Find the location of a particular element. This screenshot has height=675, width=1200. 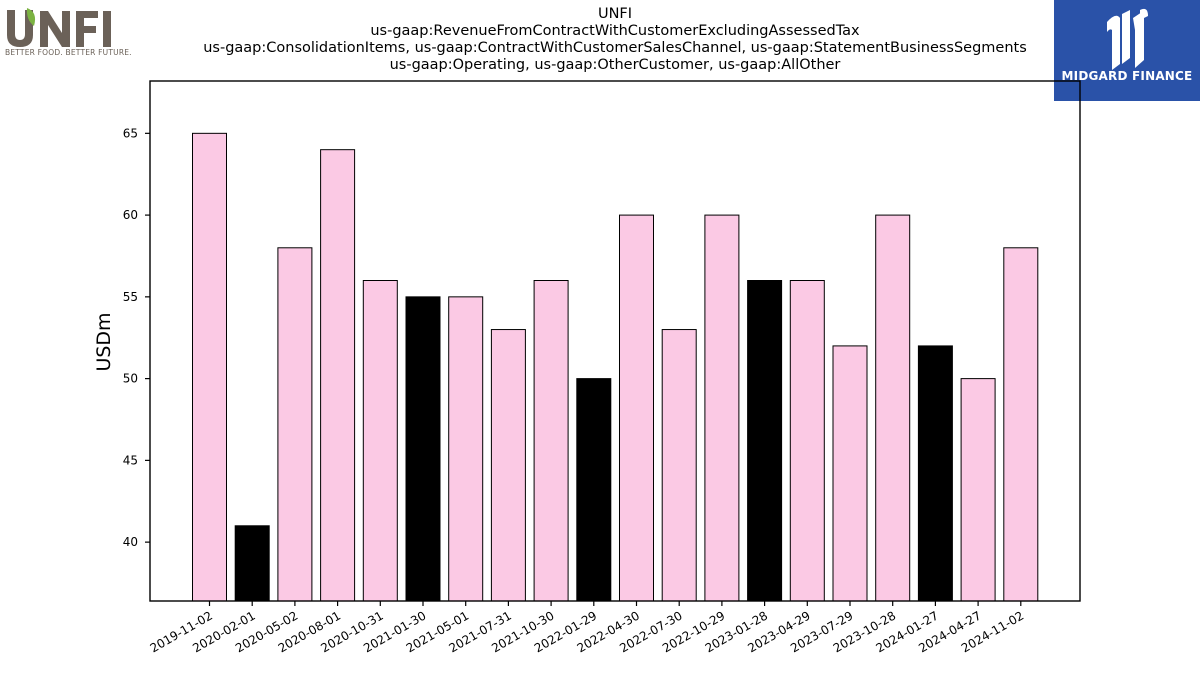

unfi-logo-icon is located at coordinates (59, 27).